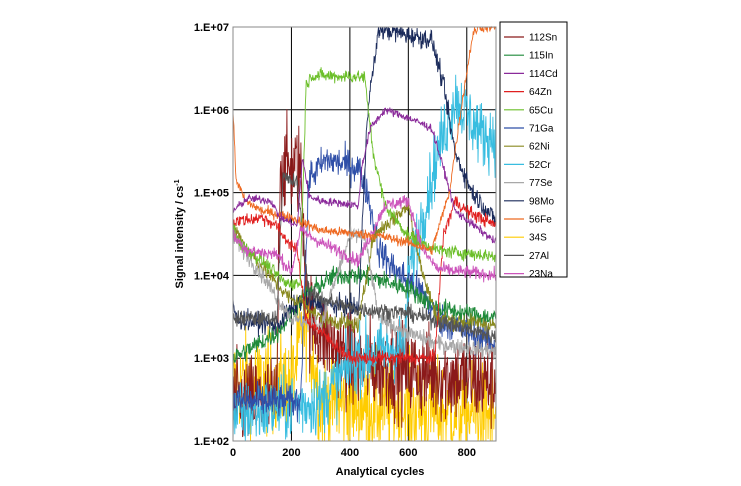 Image resolution: width=741 pixels, height=486 pixels. I want to click on y-tick-label: 1.E+02, so click(211, 442).